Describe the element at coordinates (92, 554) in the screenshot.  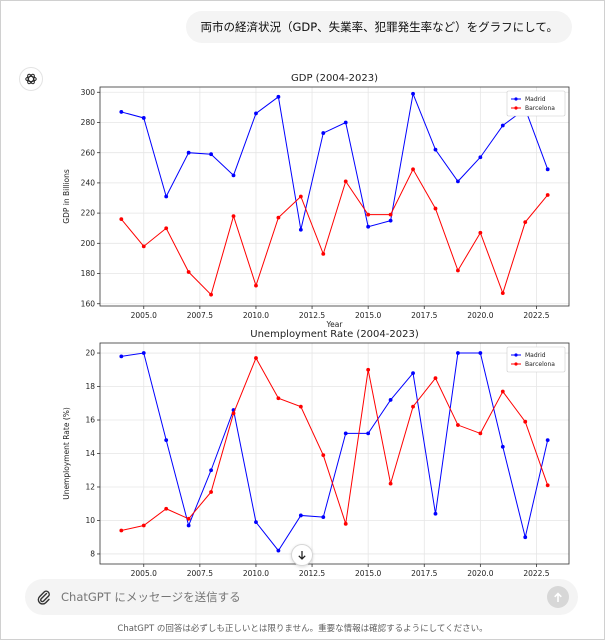
I see `y-tick-label: 8` at that location.